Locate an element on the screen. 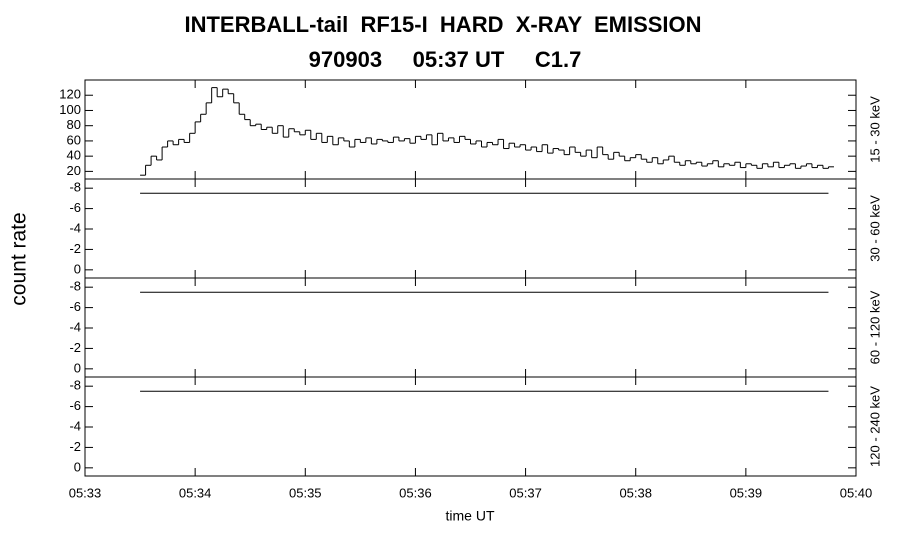 The width and height of the screenshot is (900, 542). x-tick-label: 05:37 is located at coordinates (525, 492).